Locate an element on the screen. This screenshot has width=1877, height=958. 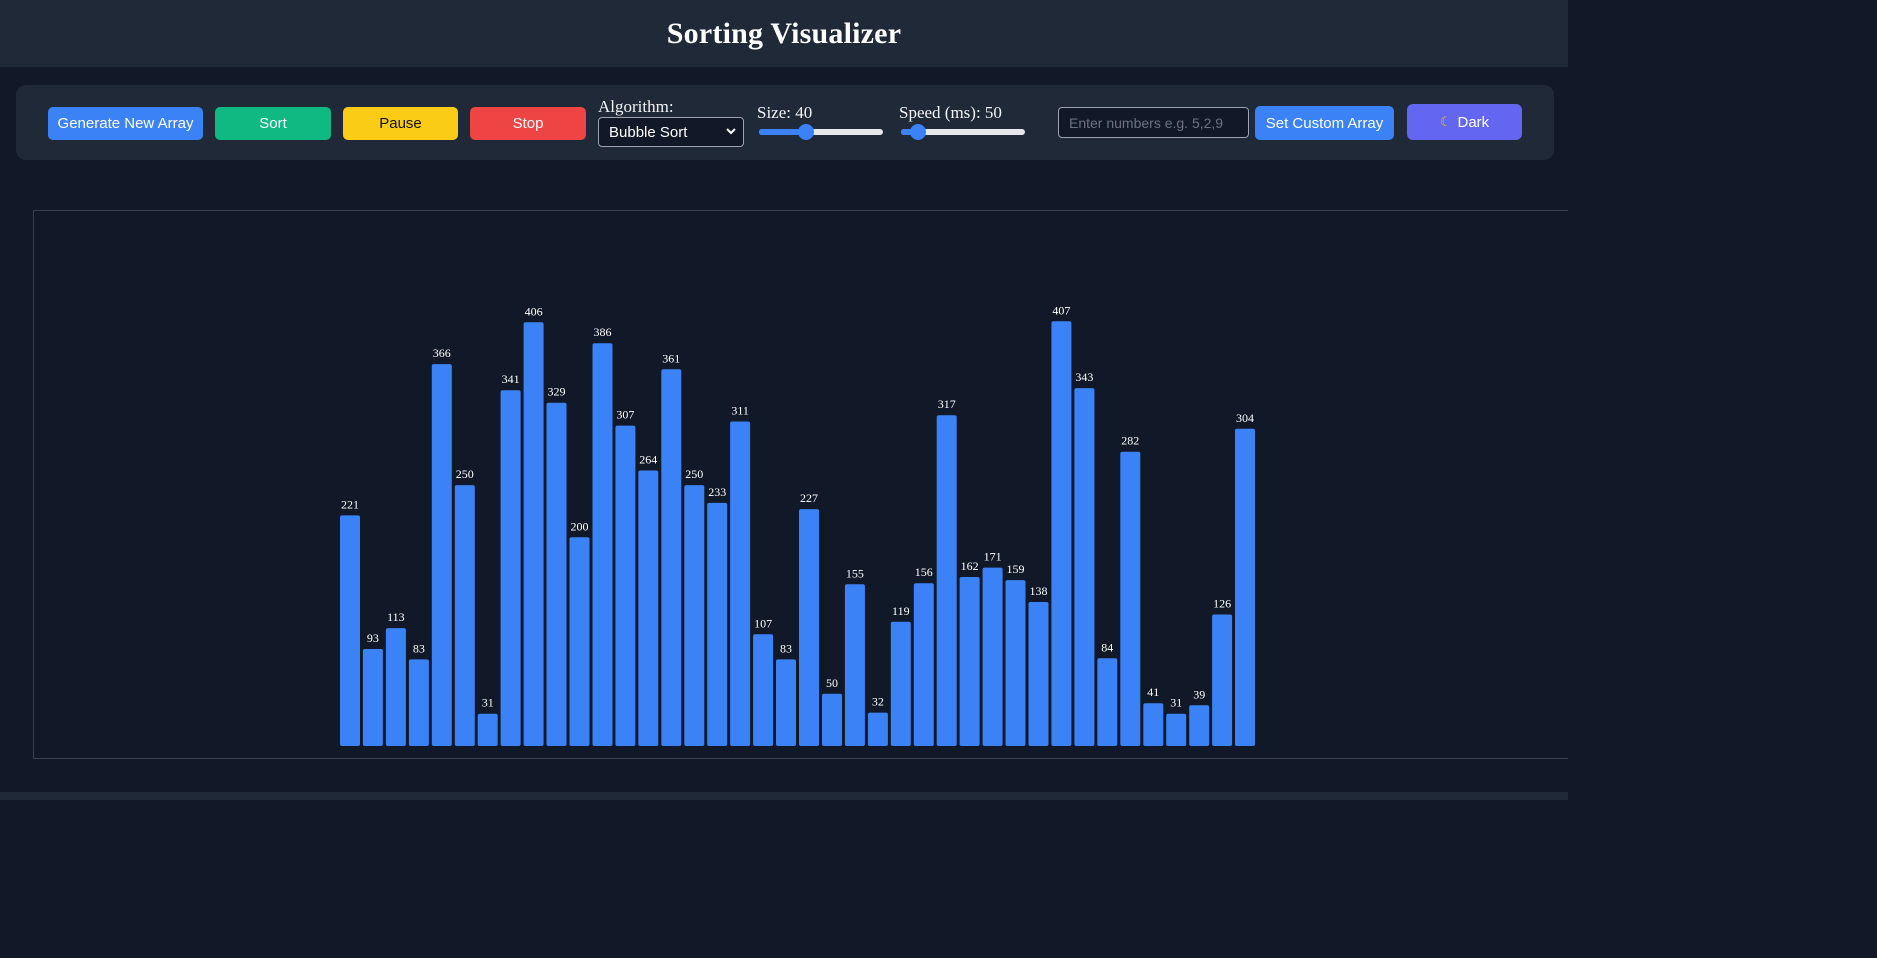
page-title: Sorting Visualizer is located at coordinates (784, 33).